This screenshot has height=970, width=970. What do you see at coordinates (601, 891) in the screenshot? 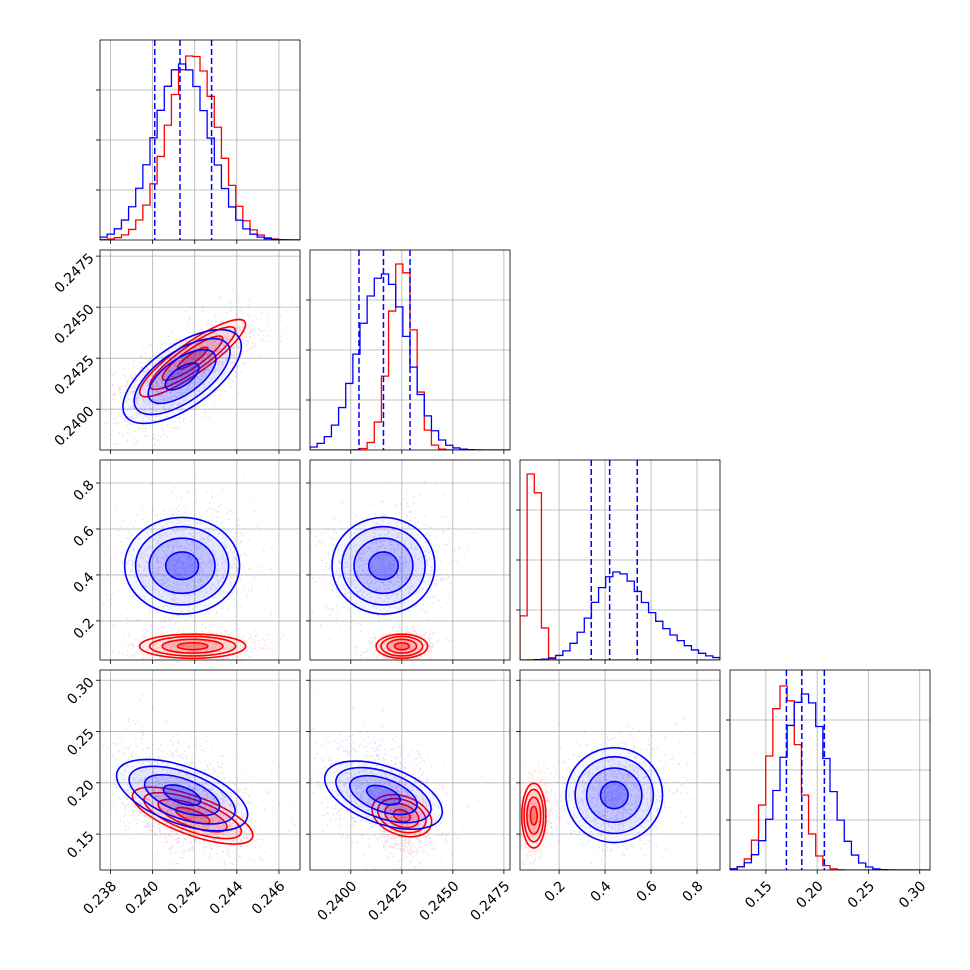
I see `x-tick-label: 0.4` at bounding box center [601, 891].